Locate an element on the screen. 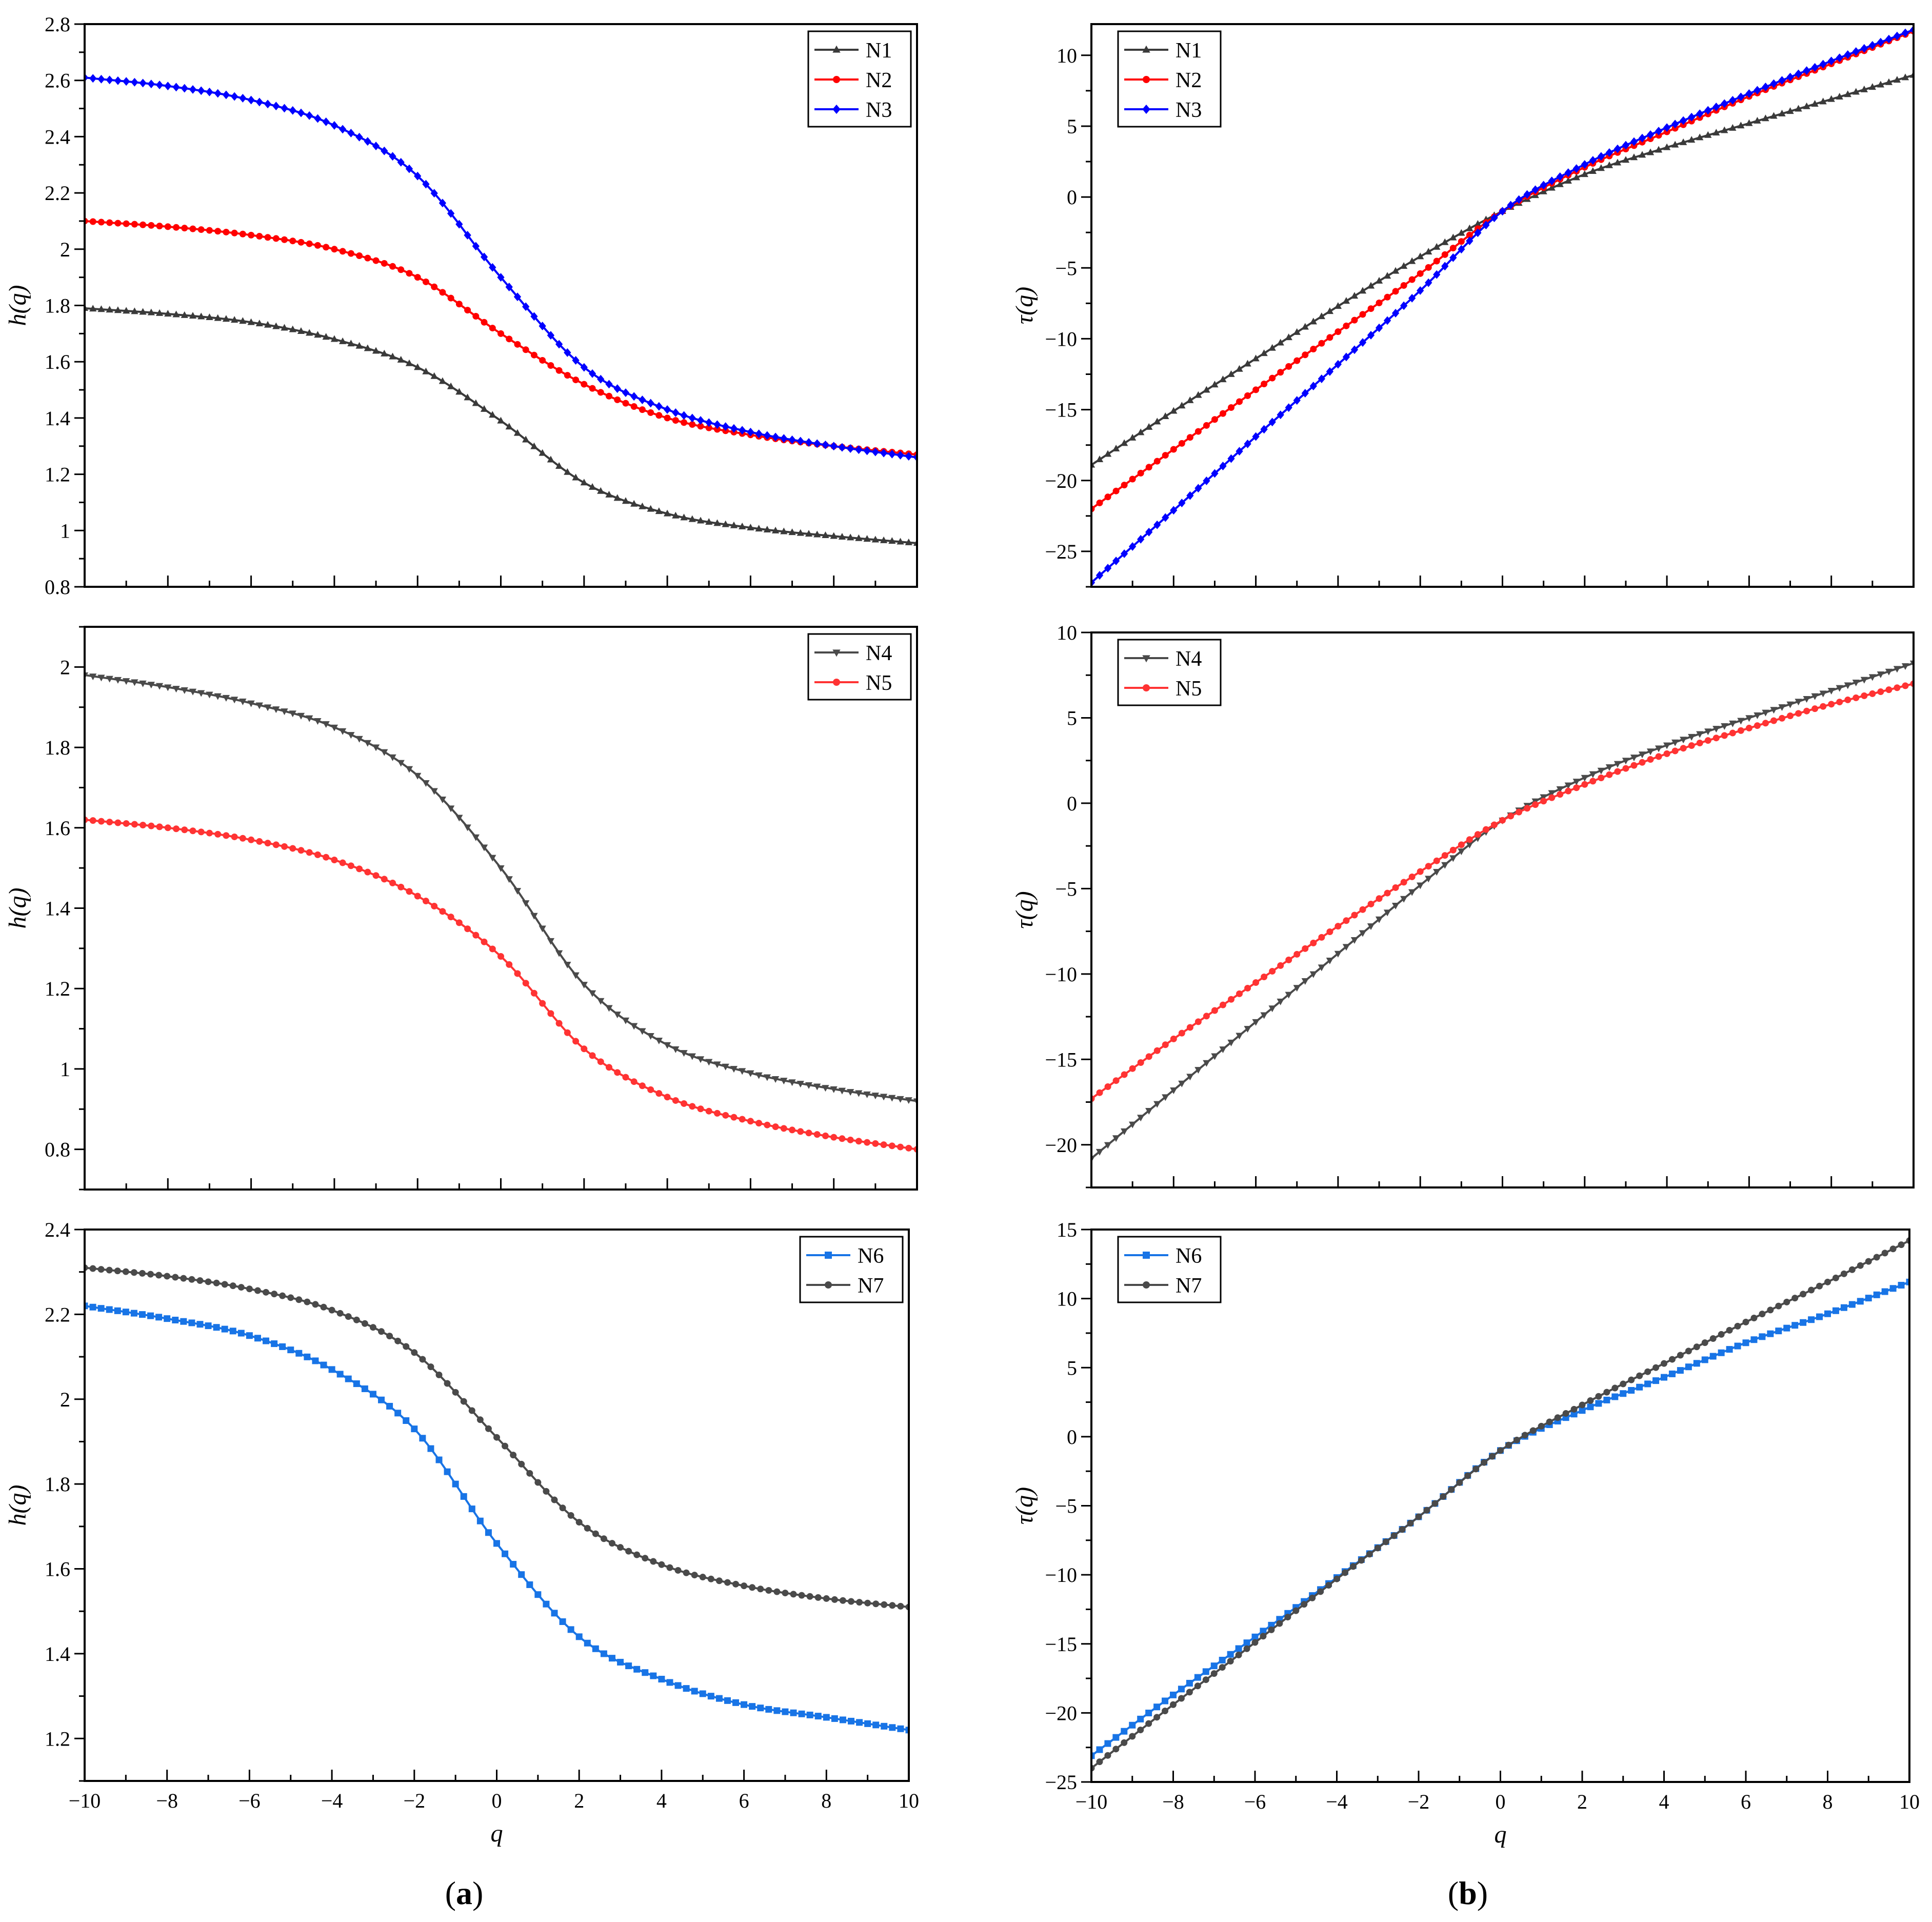 The height and width of the screenshot is (1922, 1932). y-tick-label: −5 is located at coordinates (1066, 1506).